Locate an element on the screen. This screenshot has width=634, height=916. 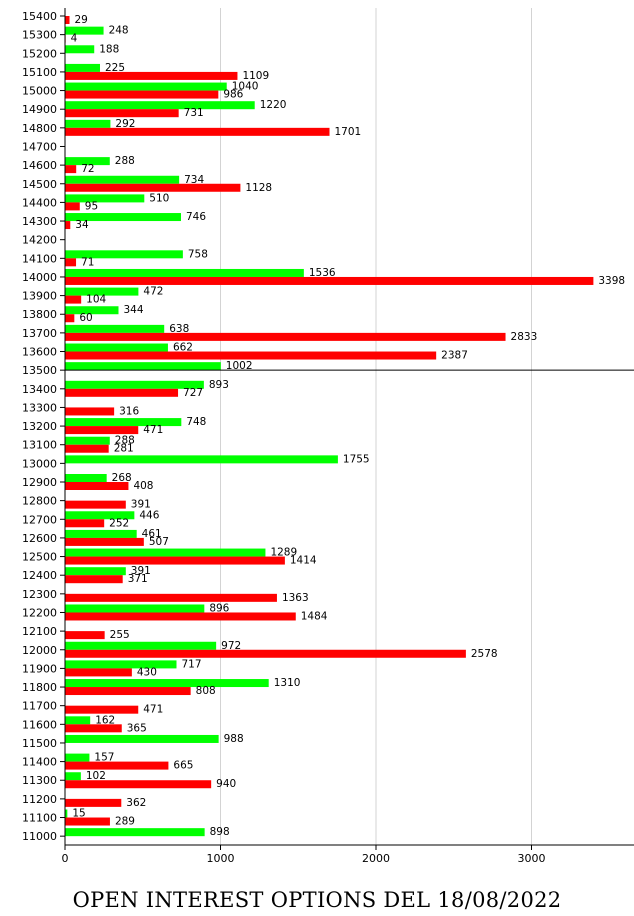
y-tick-label-15200: 15200 is located at coordinates (39, 53).